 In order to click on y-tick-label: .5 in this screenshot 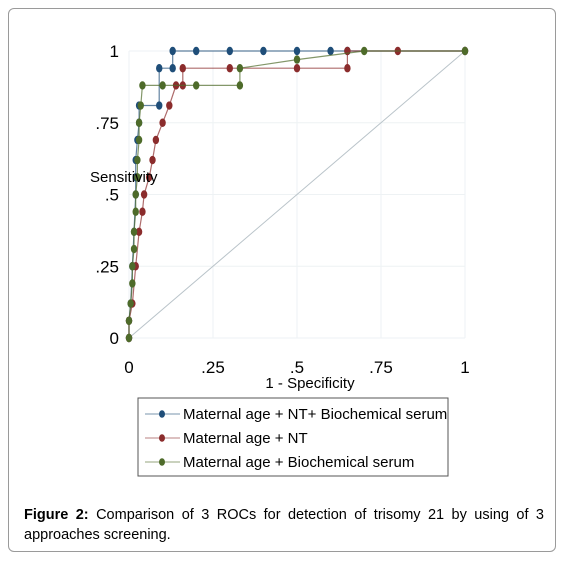, I will do `click(112, 195)`.